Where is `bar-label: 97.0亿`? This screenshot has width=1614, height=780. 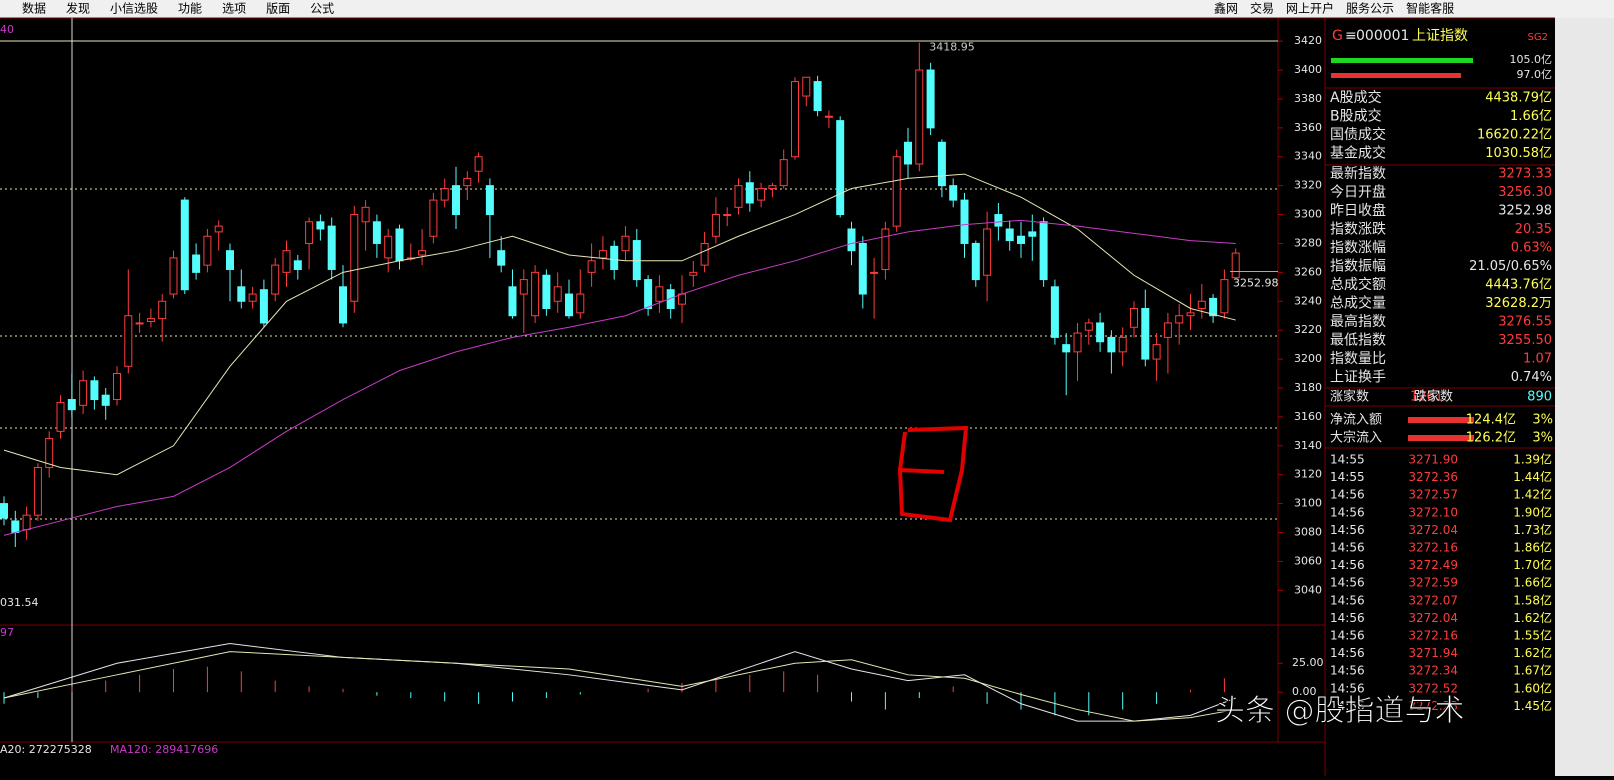 bar-label: 97.0亿 is located at coordinates (1535, 74).